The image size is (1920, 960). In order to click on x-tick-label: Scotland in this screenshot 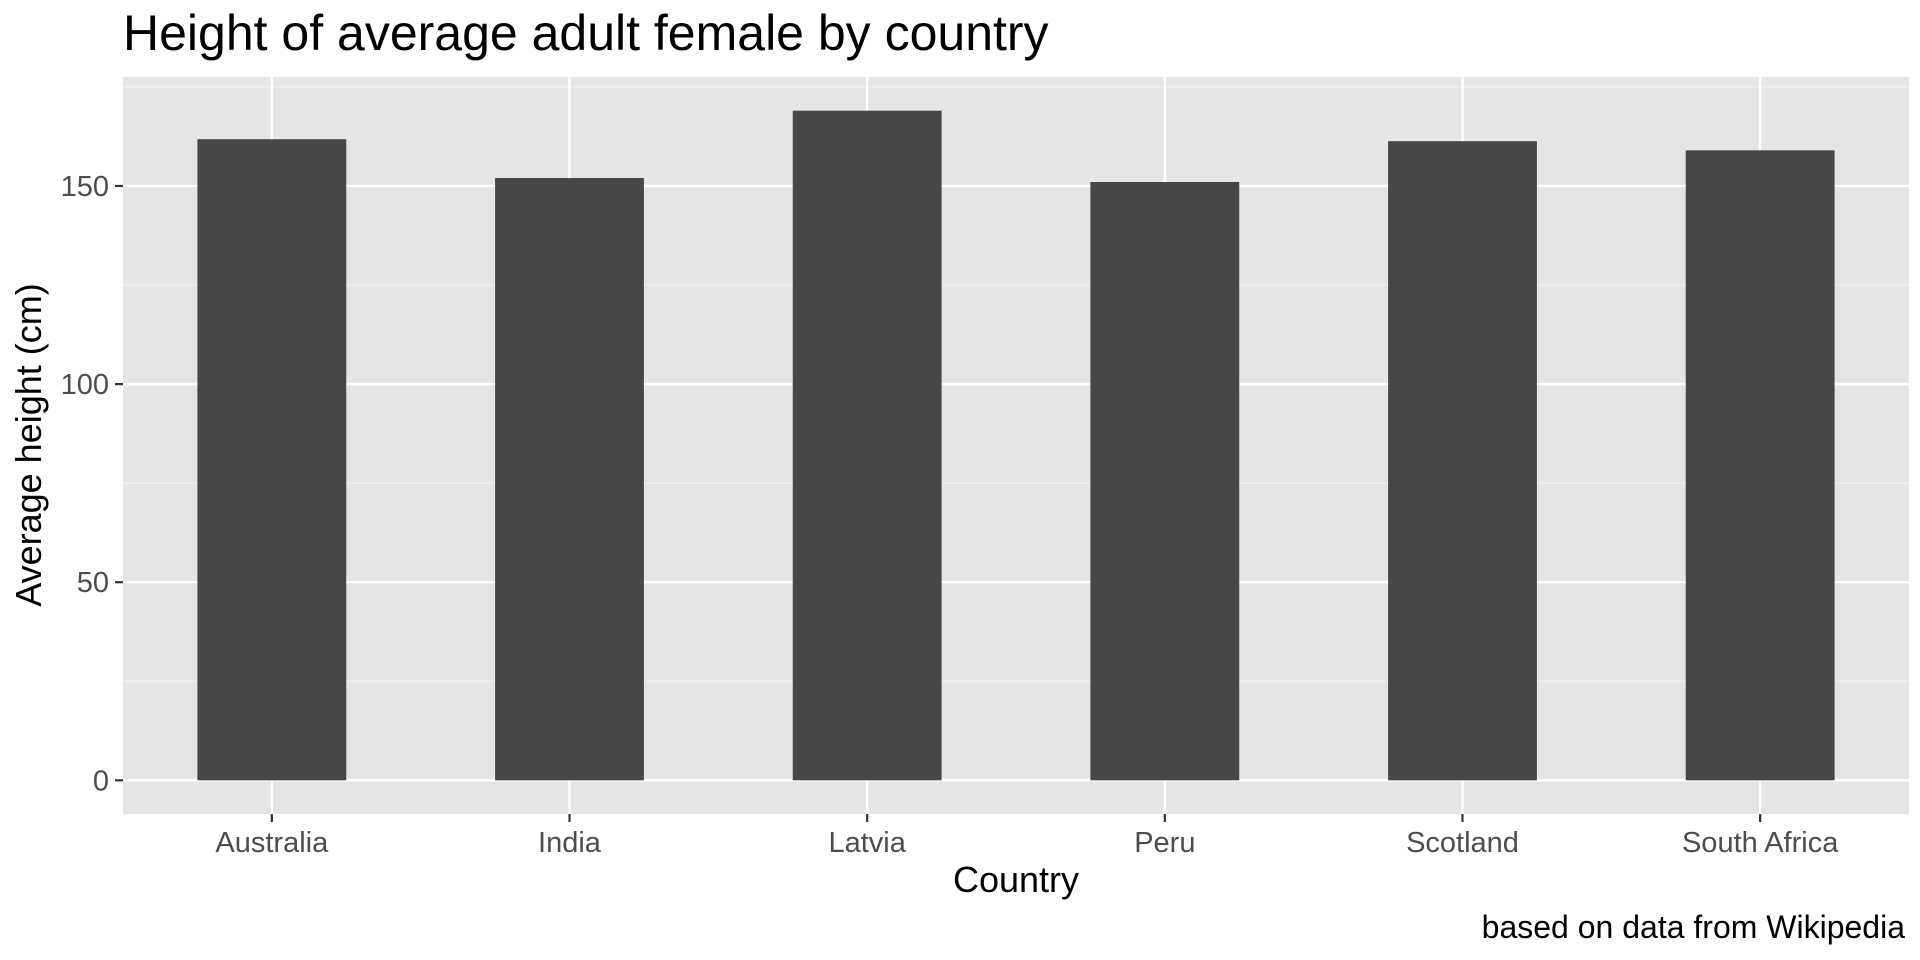, I will do `click(1462, 843)`.